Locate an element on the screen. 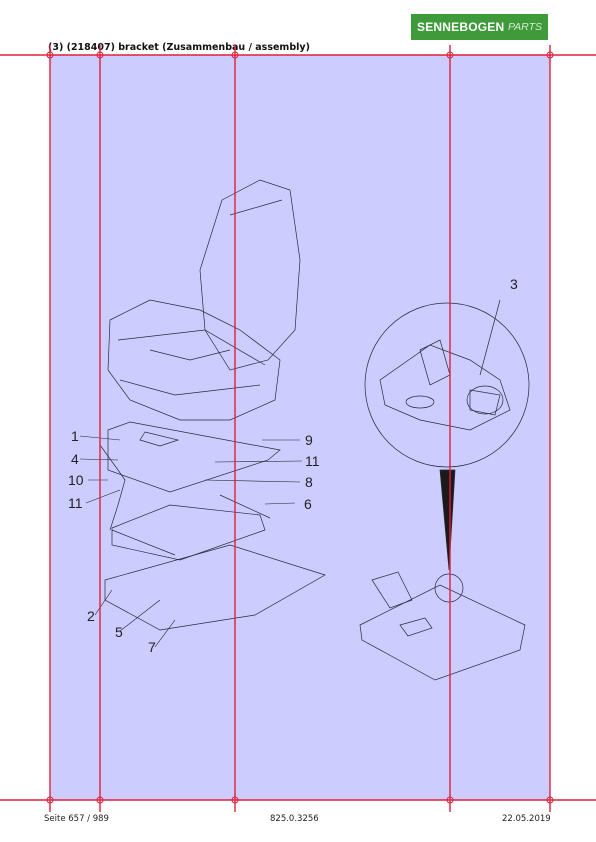  callout-label: 10 is located at coordinates (76, 480).